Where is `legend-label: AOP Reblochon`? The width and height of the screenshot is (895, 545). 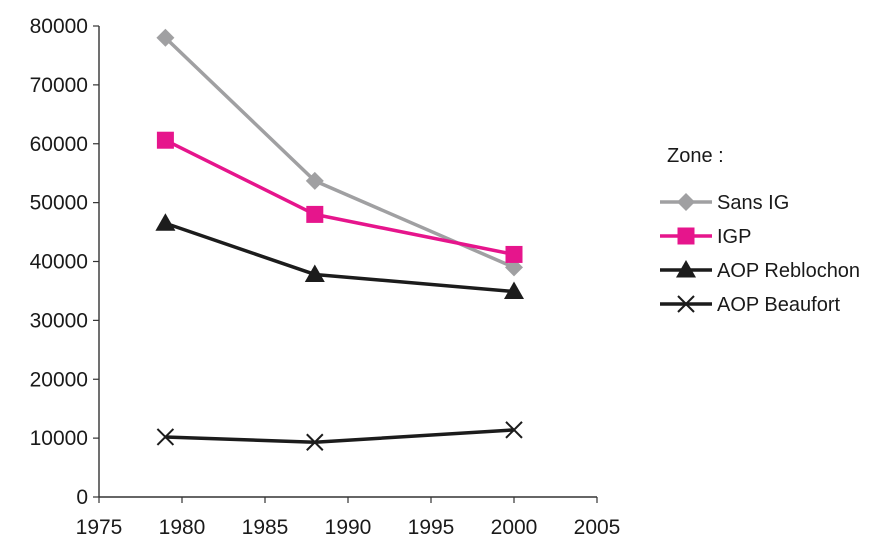
legend-label: AOP Reblochon is located at coordinates (788, 271).